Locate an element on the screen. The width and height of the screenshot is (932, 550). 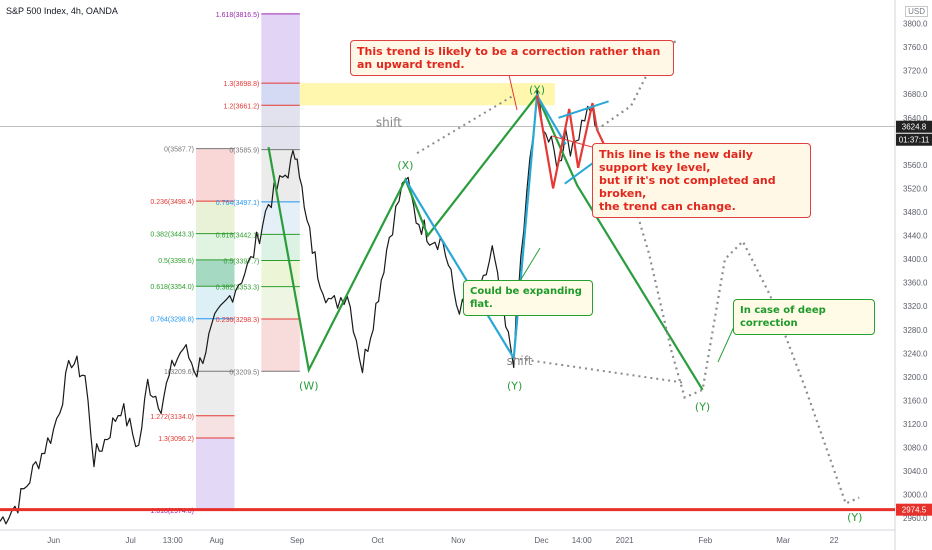
fib-left-label: 0(3587.7) is located at coordinates (179, 150).